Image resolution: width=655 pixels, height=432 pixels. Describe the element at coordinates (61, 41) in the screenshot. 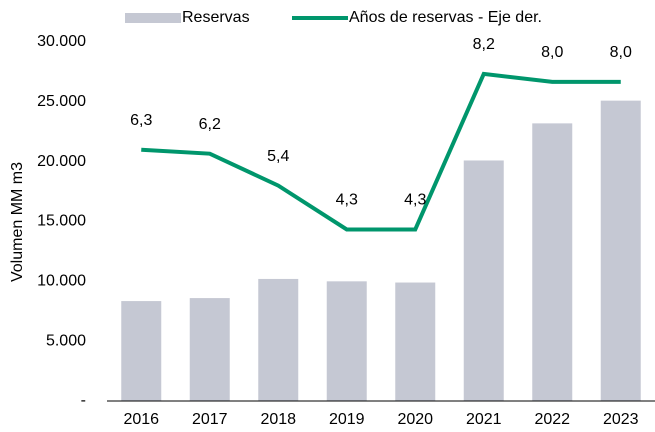

I see `y-tick-label: 30.000` at that location.